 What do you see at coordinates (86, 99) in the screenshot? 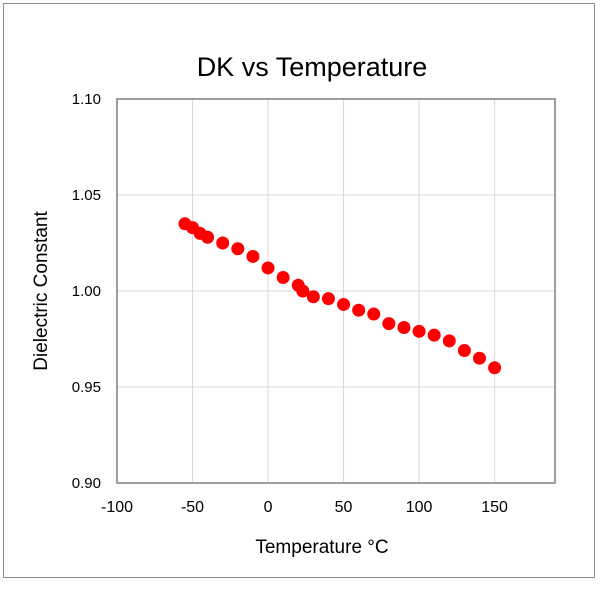
I see `y-tick-label: 1.10` at bounding box center [86, 99].